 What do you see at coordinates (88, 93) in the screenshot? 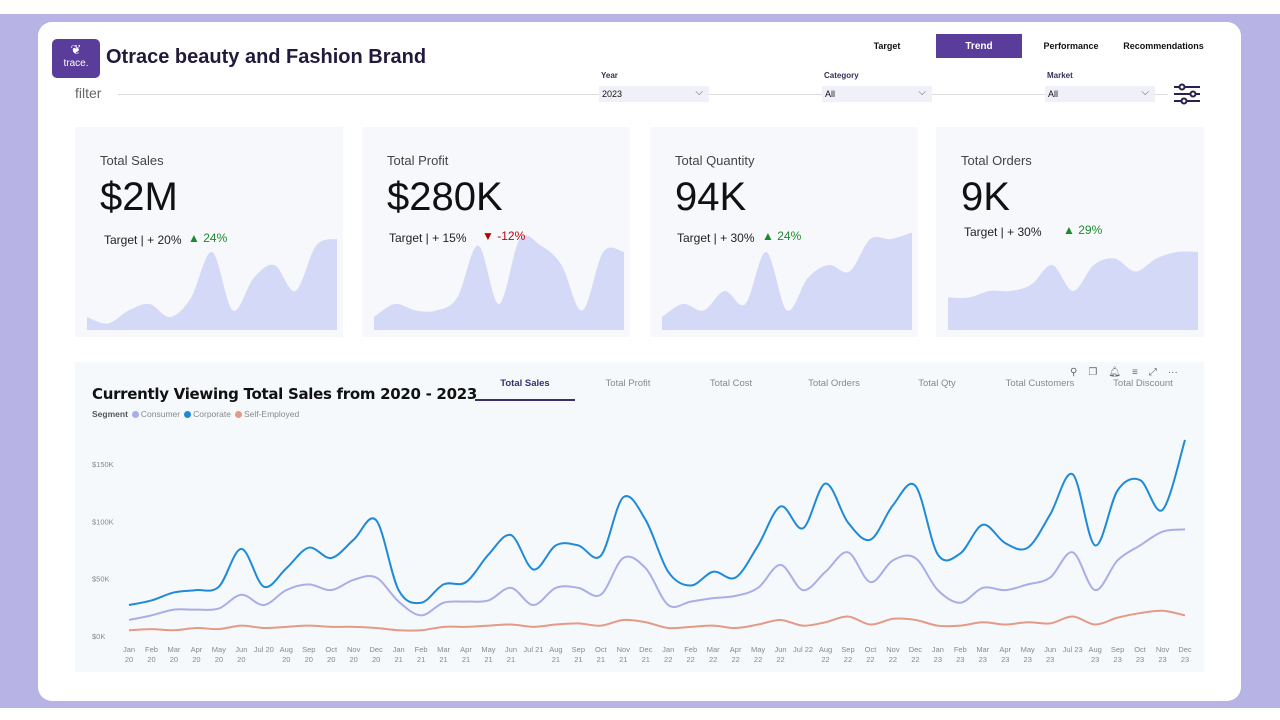
I see `filter-label: filter` at bounding box center [88, 93].